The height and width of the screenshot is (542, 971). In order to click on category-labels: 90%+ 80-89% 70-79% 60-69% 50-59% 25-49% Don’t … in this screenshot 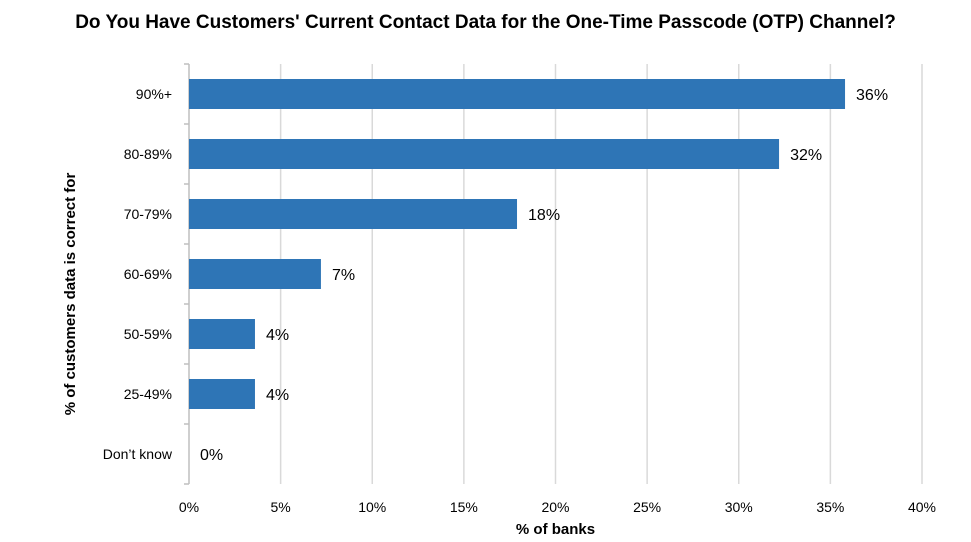, I will do `click(138, 274)`.